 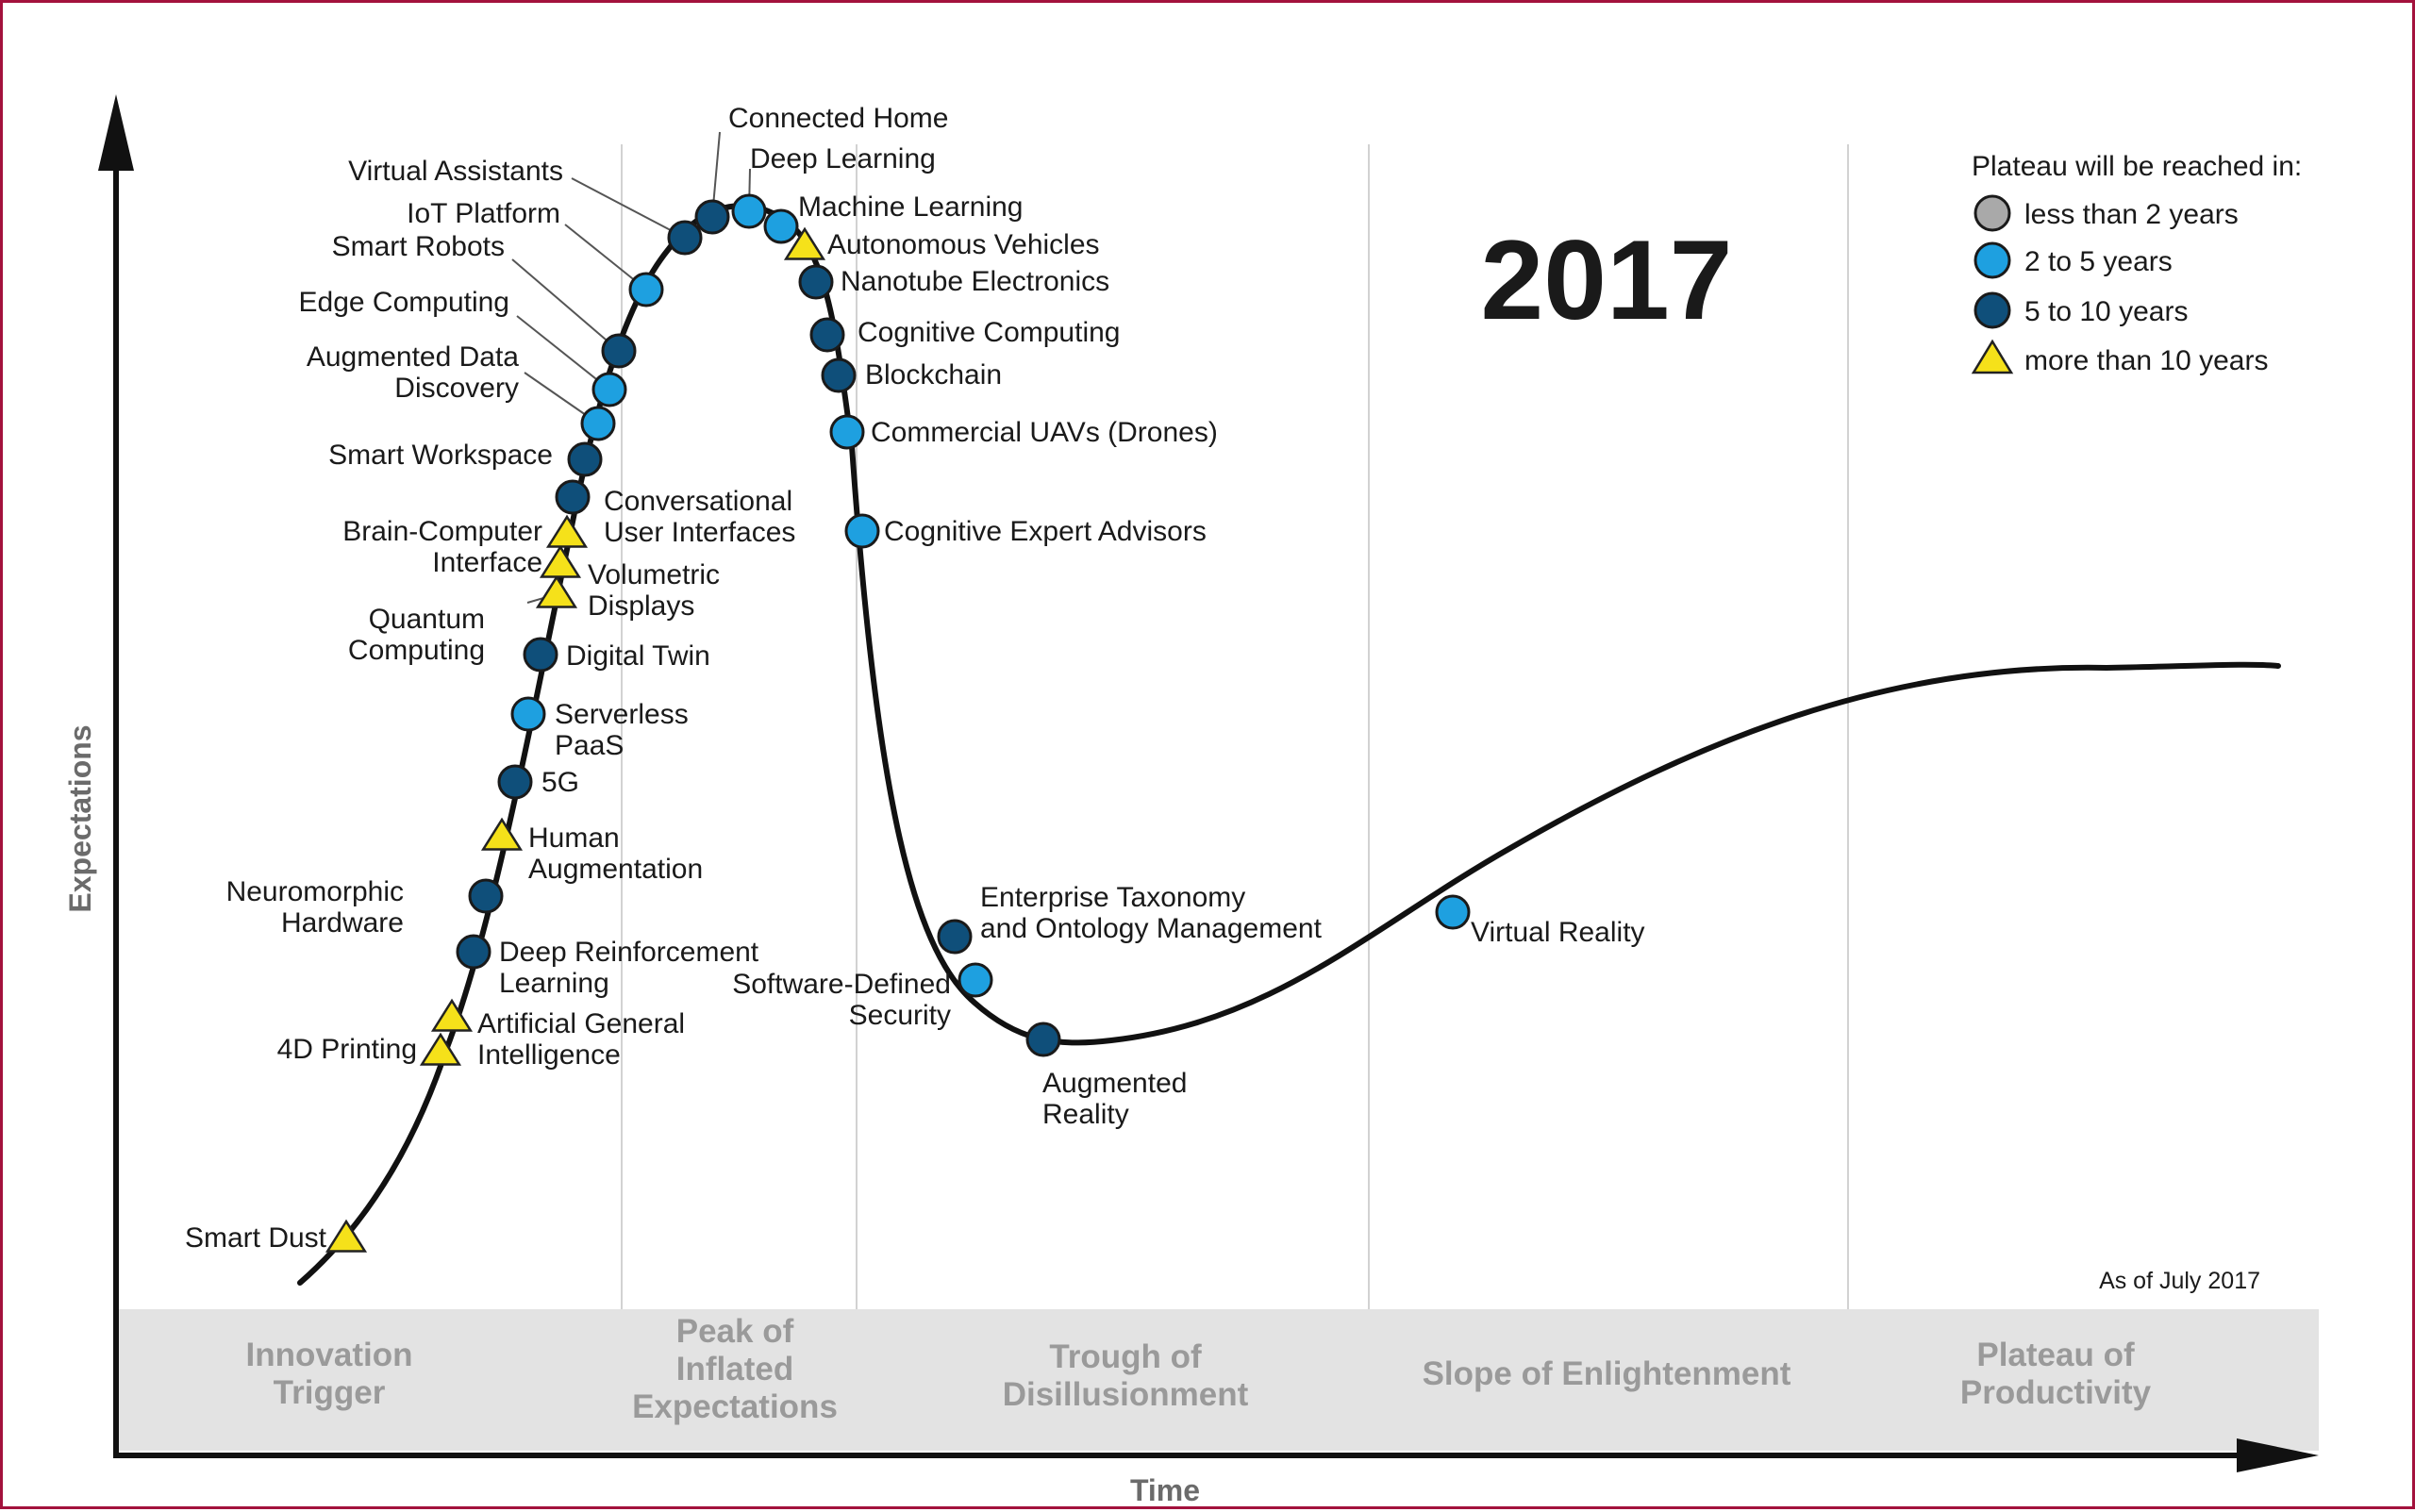 I want to click on marker-software-defined-security, so click(x=976, y=980).